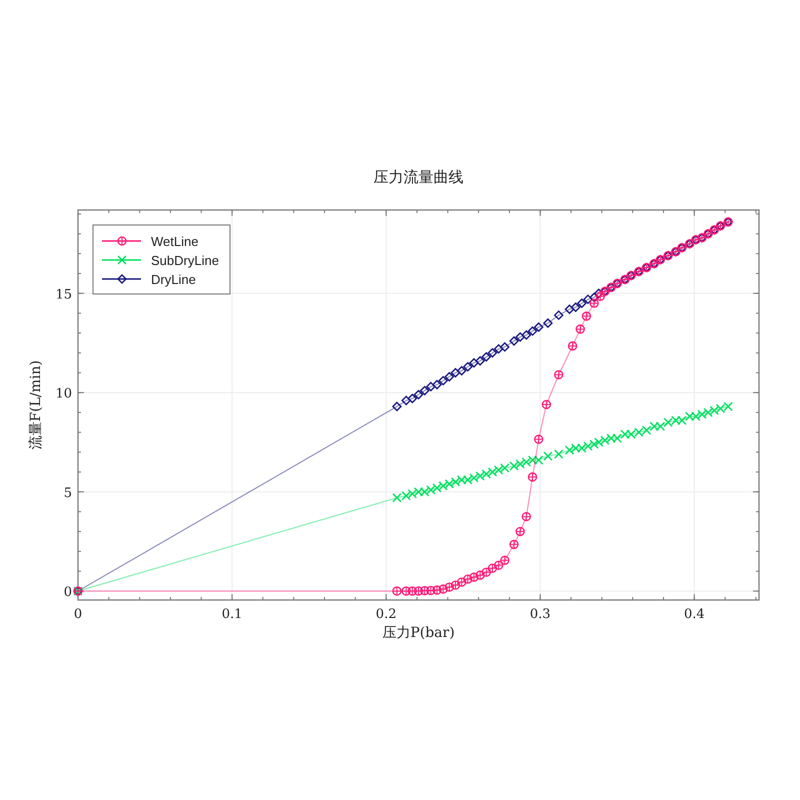 The width and height of the screenshot is (800, 800). What do you see at coordinates (386, 614) in the screenshot?
I see `x-tick-label: 0.2` at bounding box center [386, 614].